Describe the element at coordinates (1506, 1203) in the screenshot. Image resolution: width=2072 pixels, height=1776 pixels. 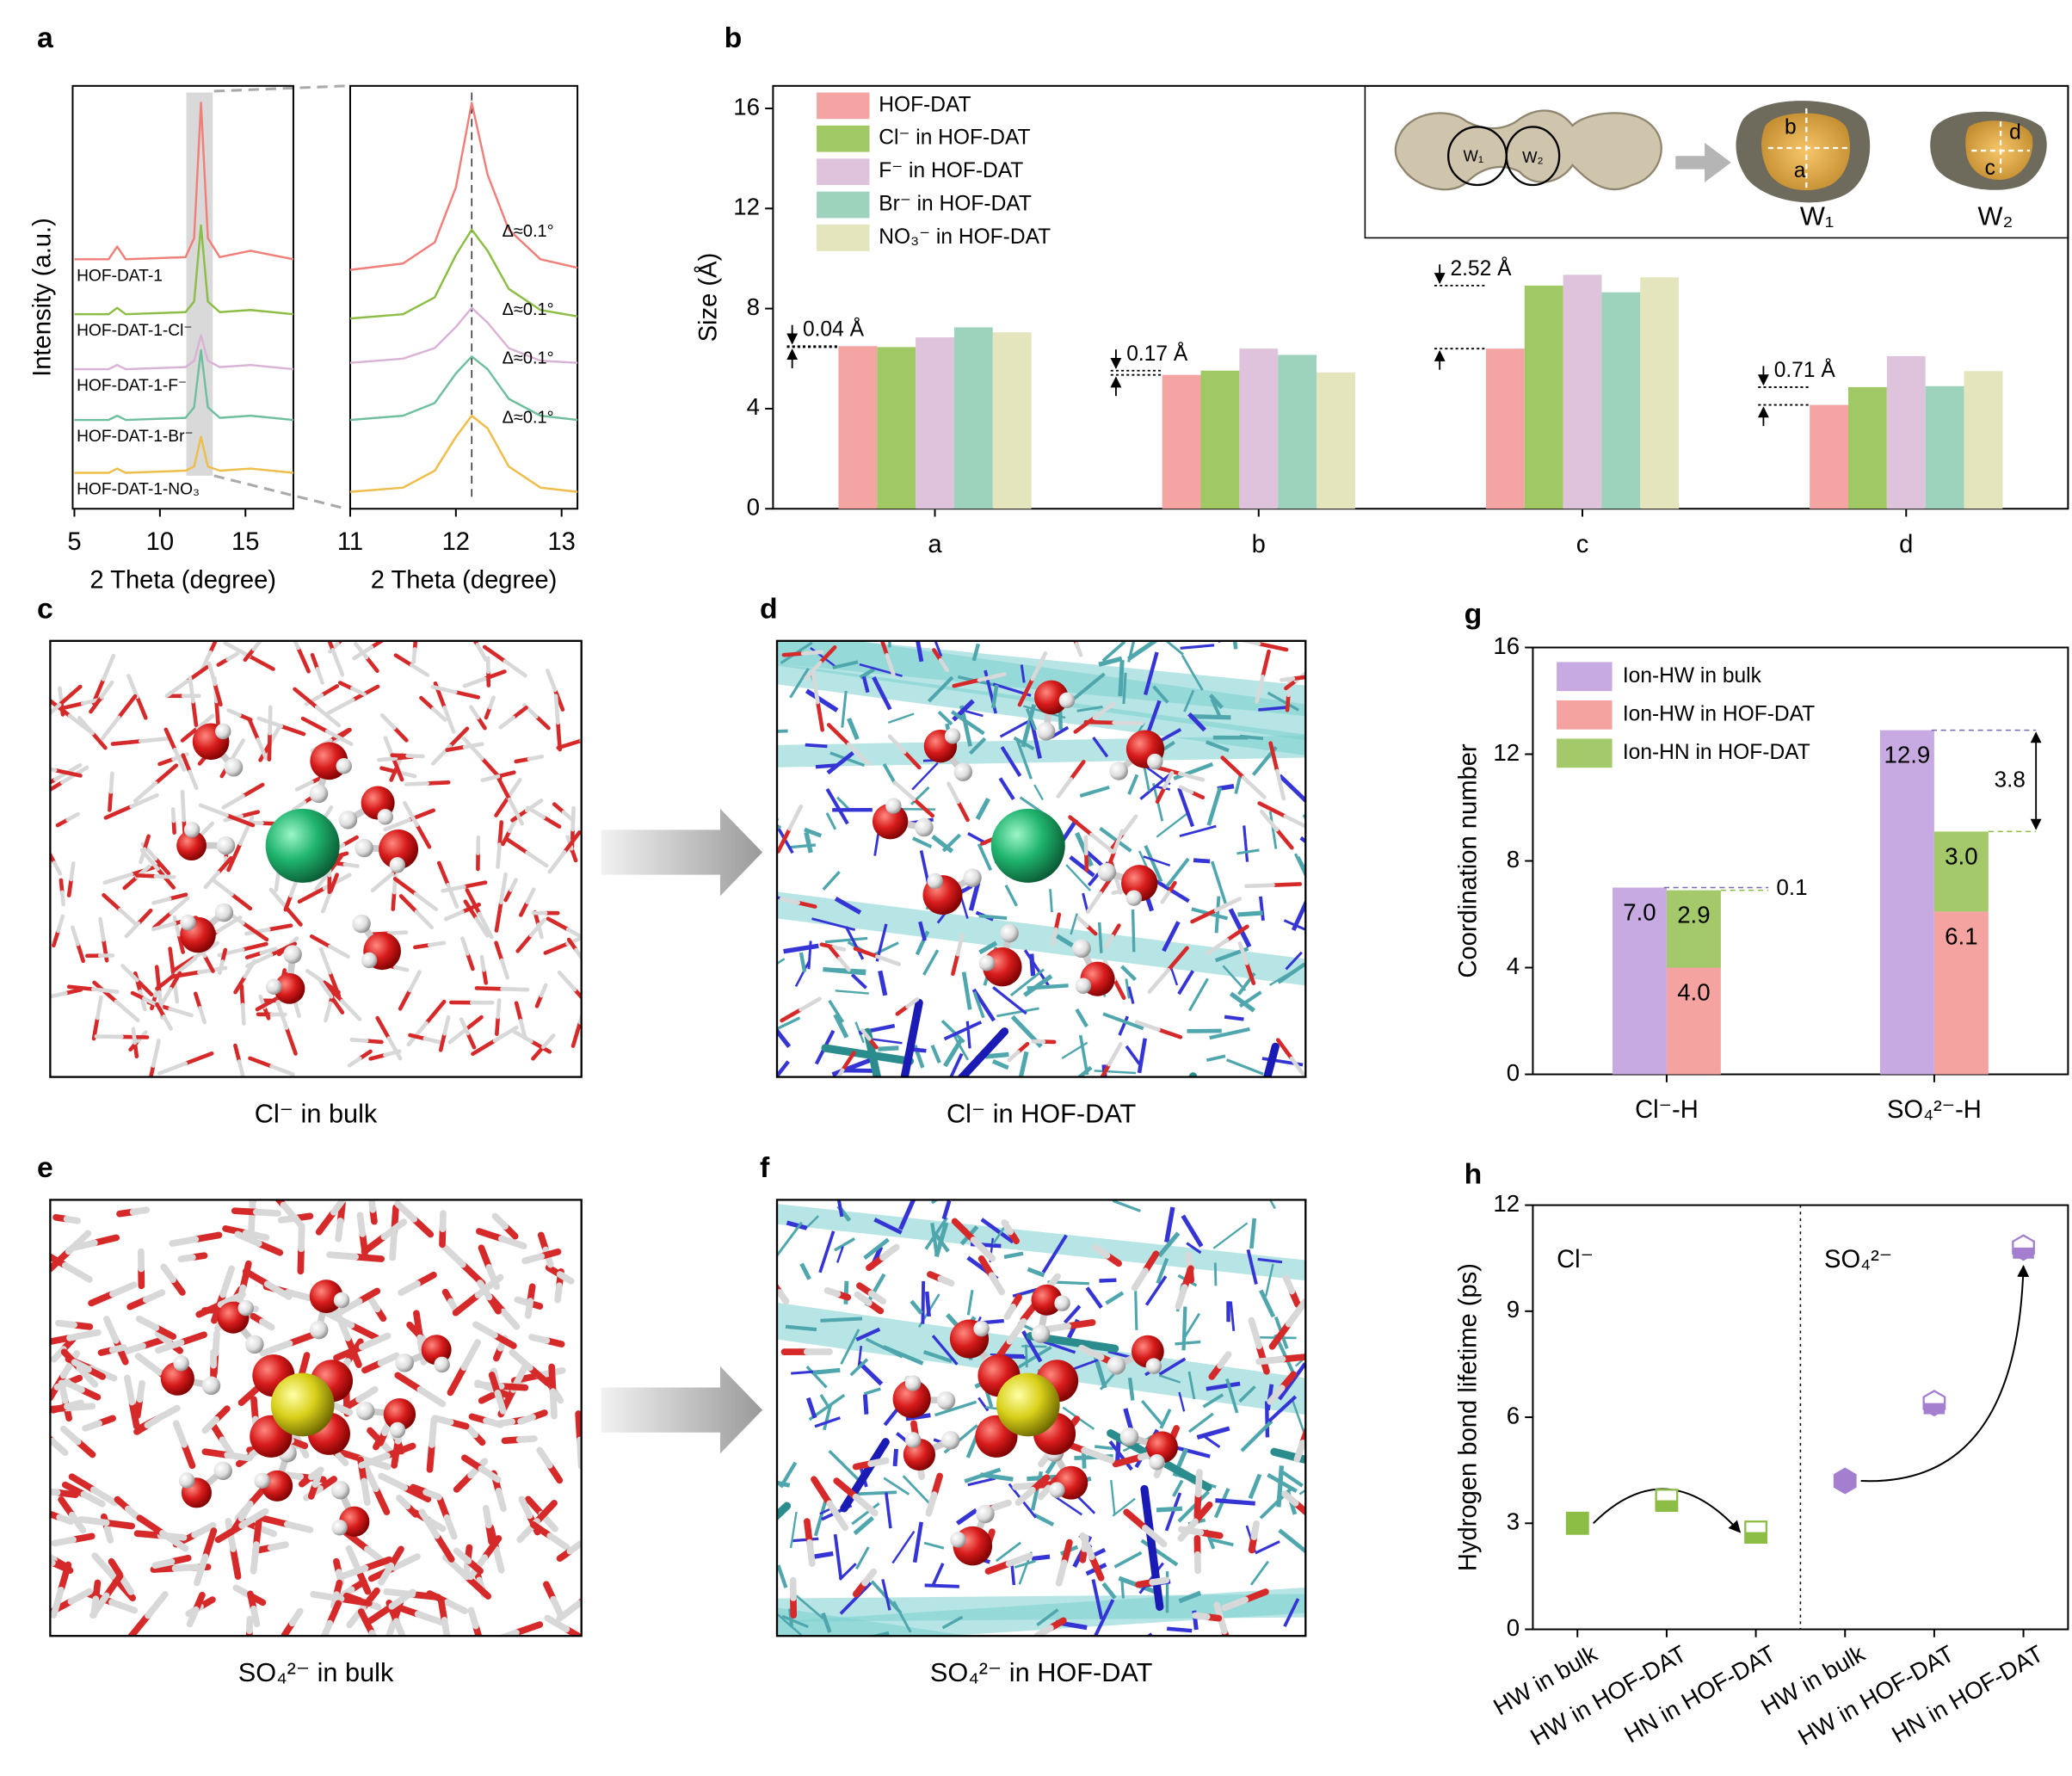
I see `y-tick-label: 12` at that location.